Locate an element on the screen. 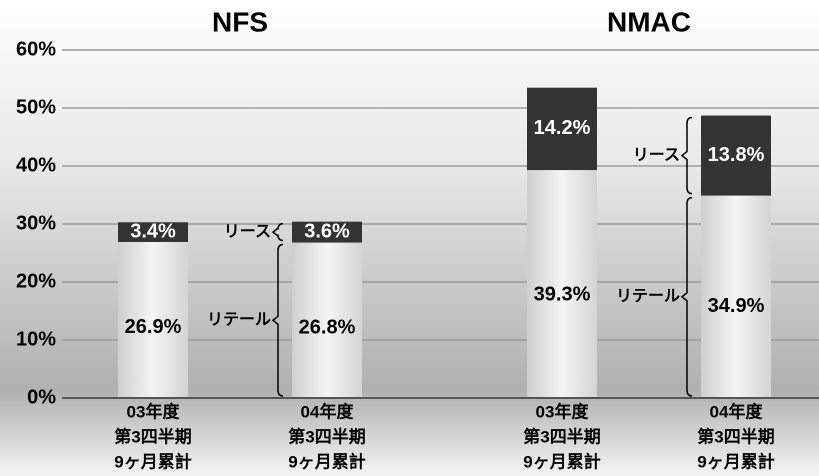 This screenshot has width=819, height=476. y-tick-label: 40% is located at coordinates (36, 165).